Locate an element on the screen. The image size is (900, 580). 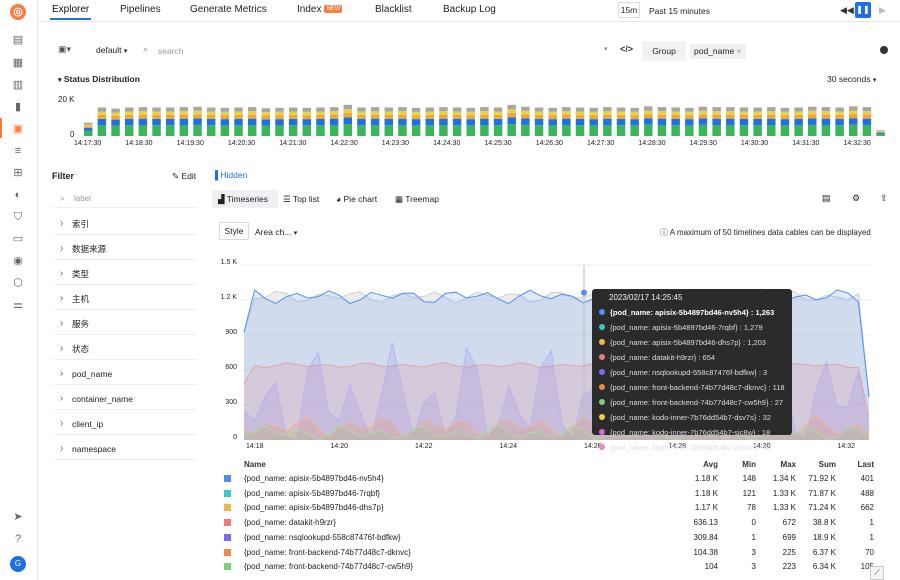
filter-item-pod-name: pod_name is located at coordinates (125, 374).